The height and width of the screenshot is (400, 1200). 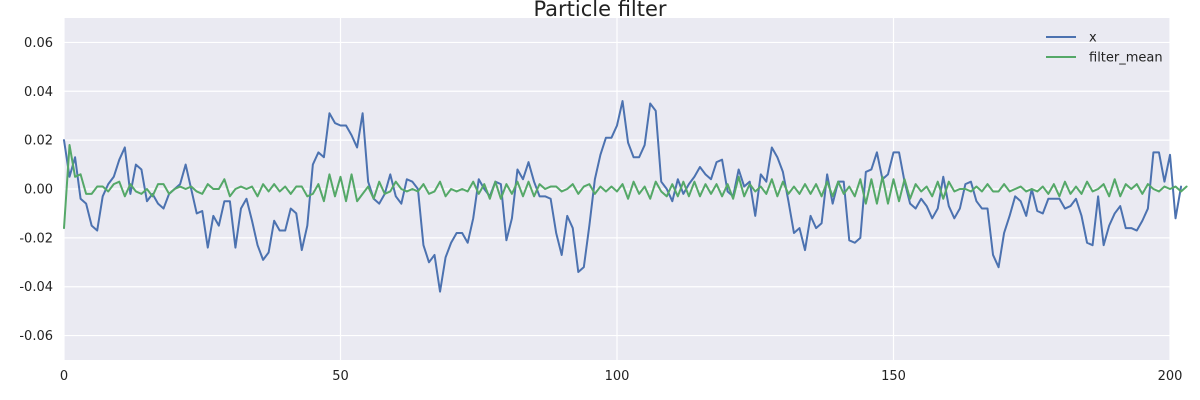 I want to click on x-tick-label: 50, so click(x=340, y=376).